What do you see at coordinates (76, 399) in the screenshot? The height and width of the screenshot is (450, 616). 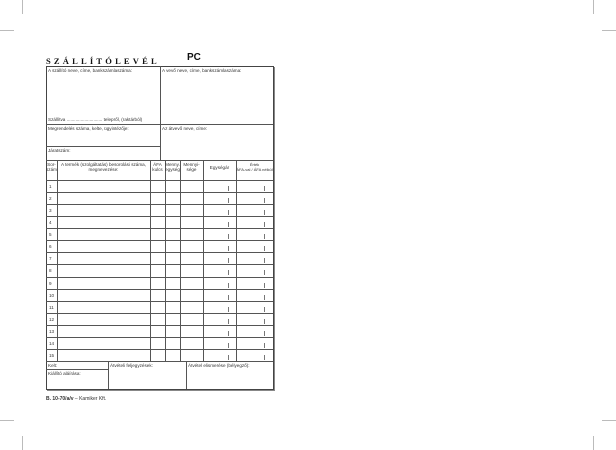 I see `form-footer-code: B. 10-70/a/v – Kamiker Kft.` at bounding box center [76, 399].